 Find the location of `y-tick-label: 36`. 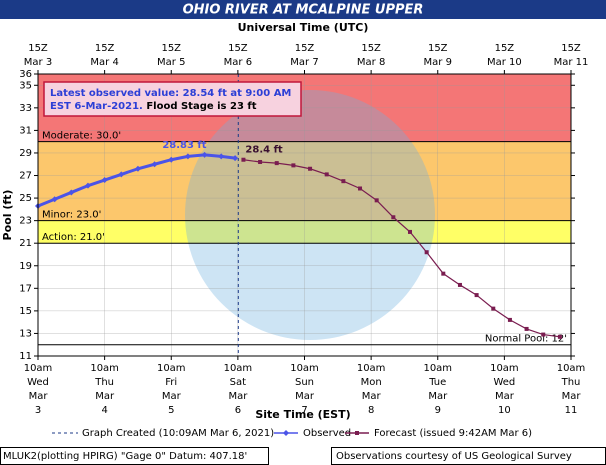

y-tick-label: 36 is located at coordinates (25, 74).